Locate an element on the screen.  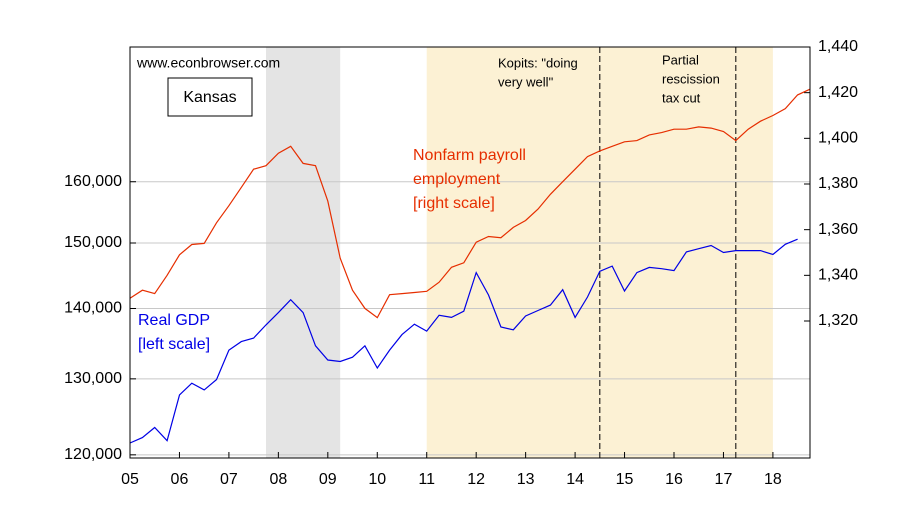
x-tick-label: 12 is located at coordinates (476, 479).